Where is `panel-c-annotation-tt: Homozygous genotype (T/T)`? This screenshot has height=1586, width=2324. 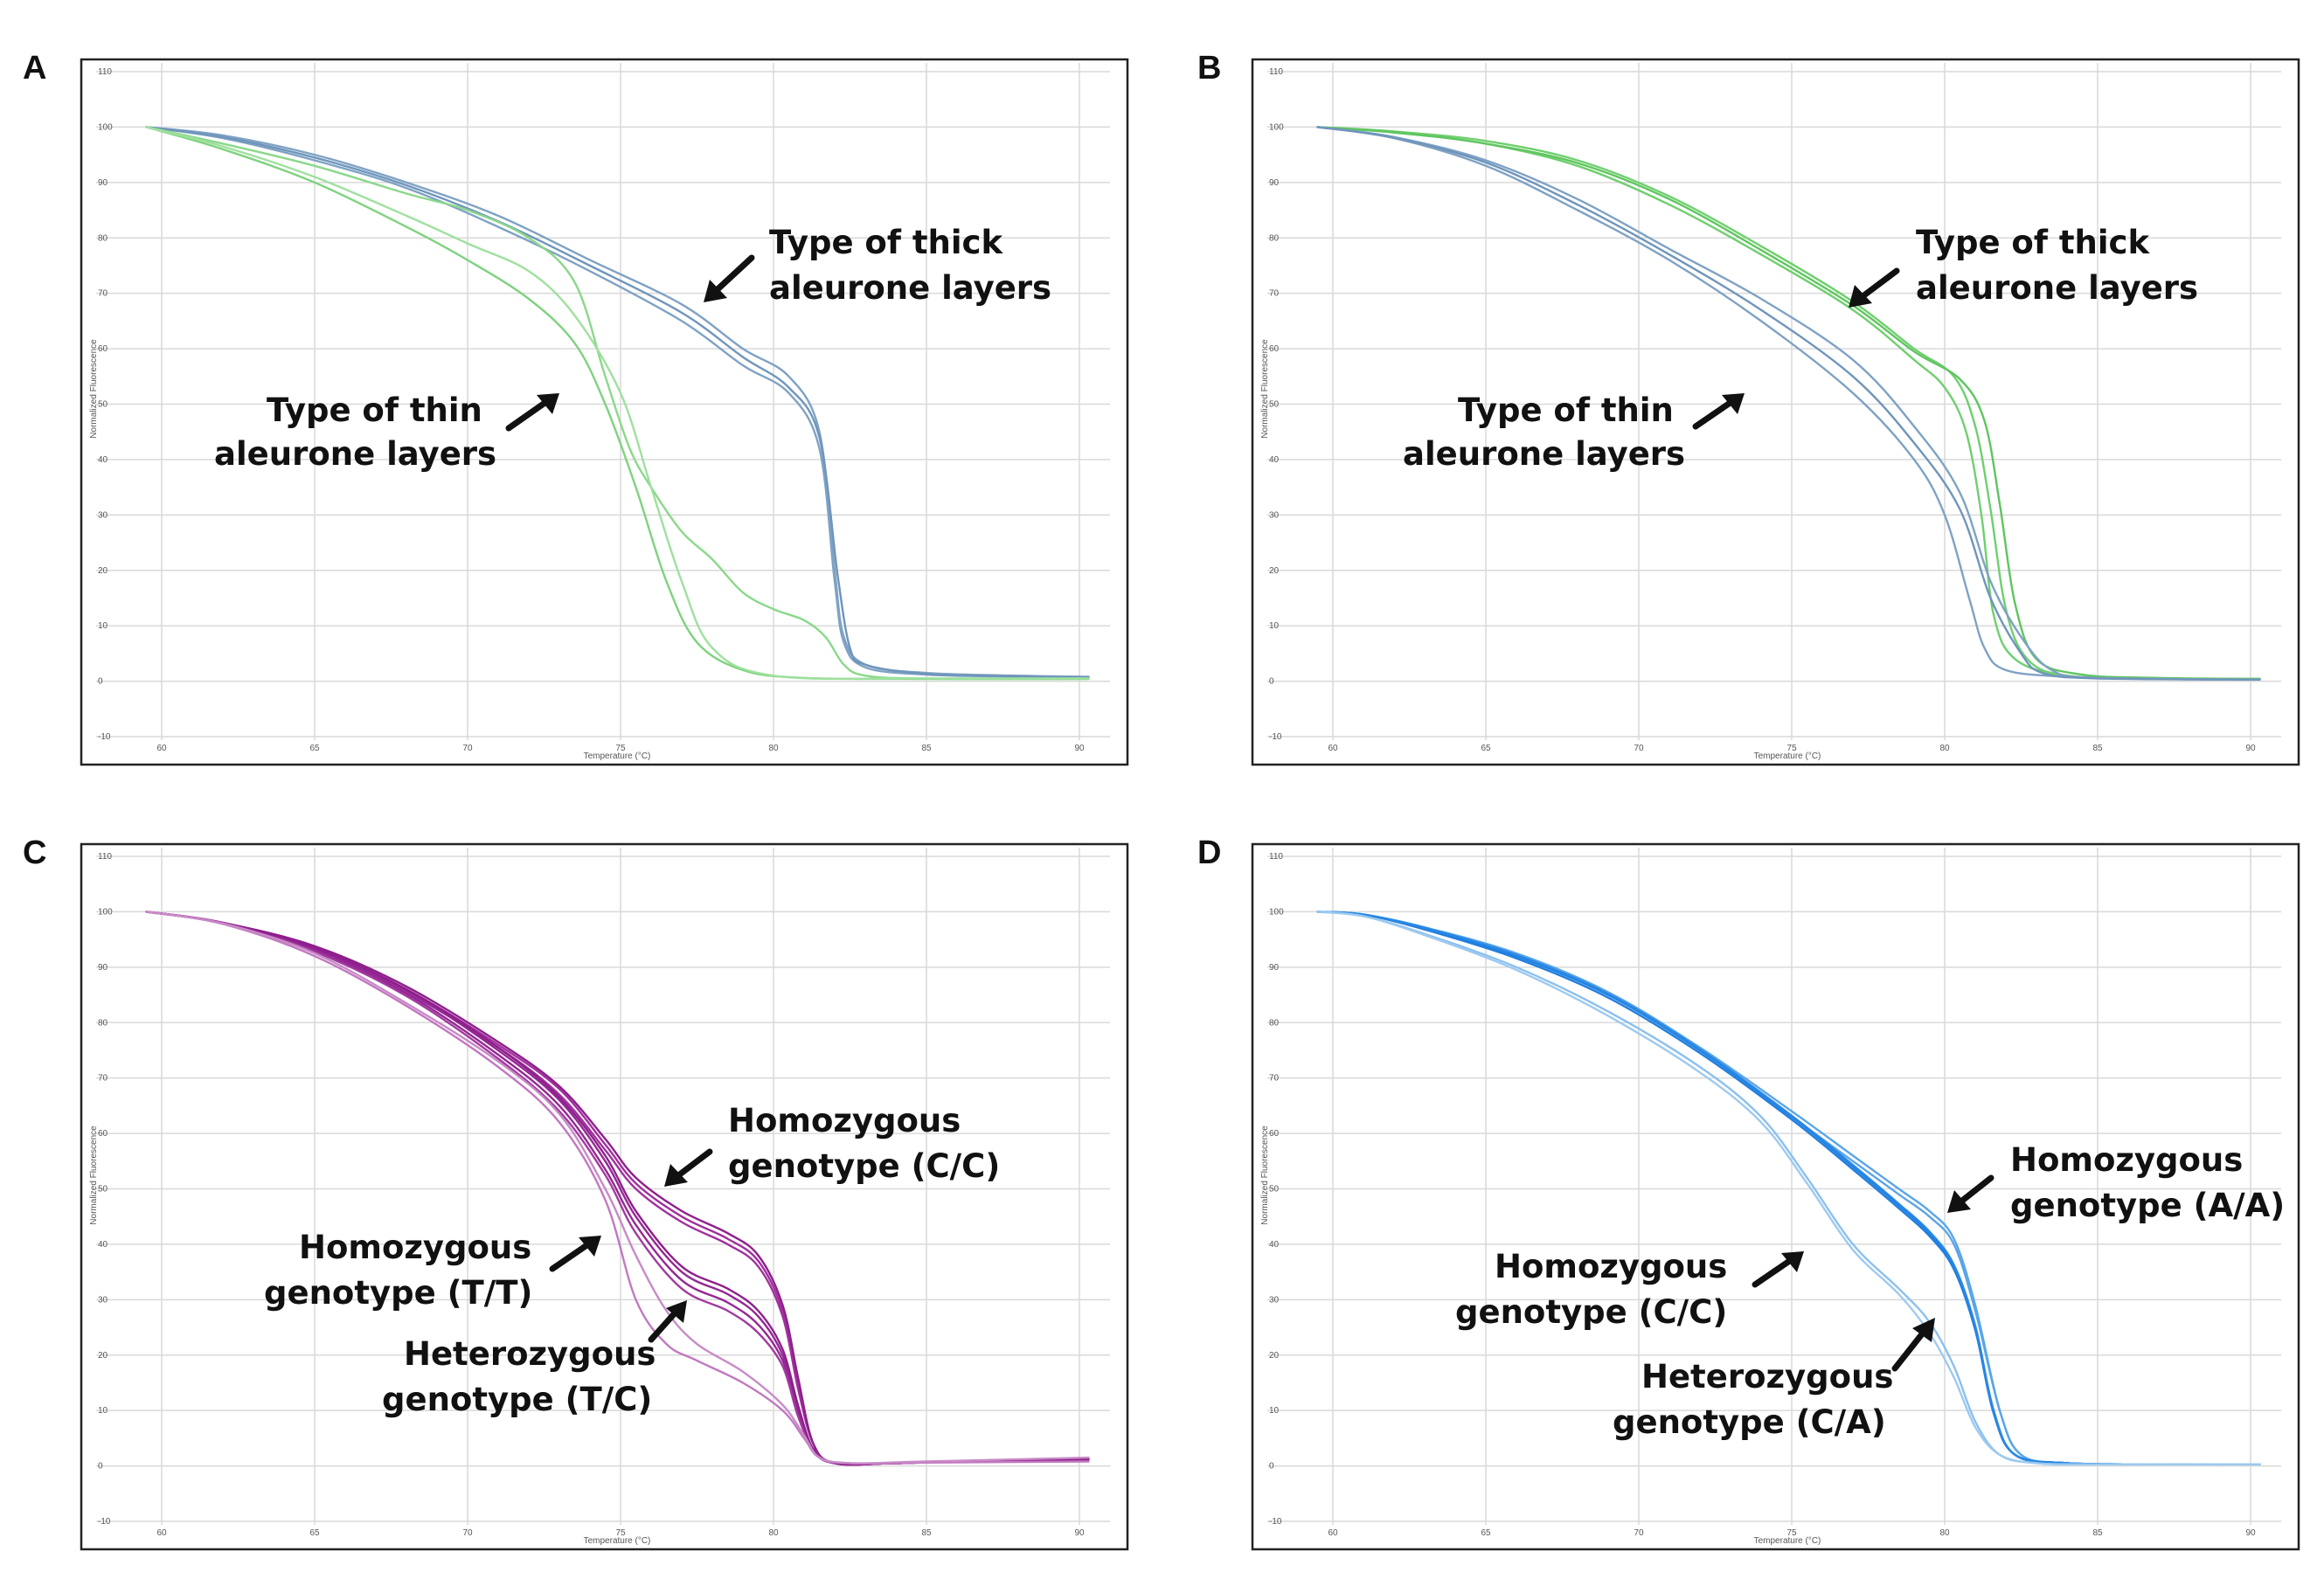
panel-c-annotation-tt: Homozygous genotype (T/T) is located at coordinates (432, 1270).